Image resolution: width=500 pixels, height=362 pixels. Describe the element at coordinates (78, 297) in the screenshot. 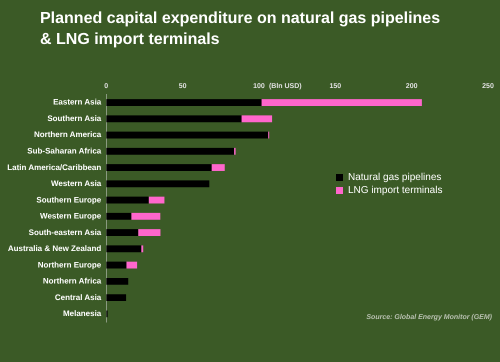

I see `y-tick-label: Central Asia` at that location.